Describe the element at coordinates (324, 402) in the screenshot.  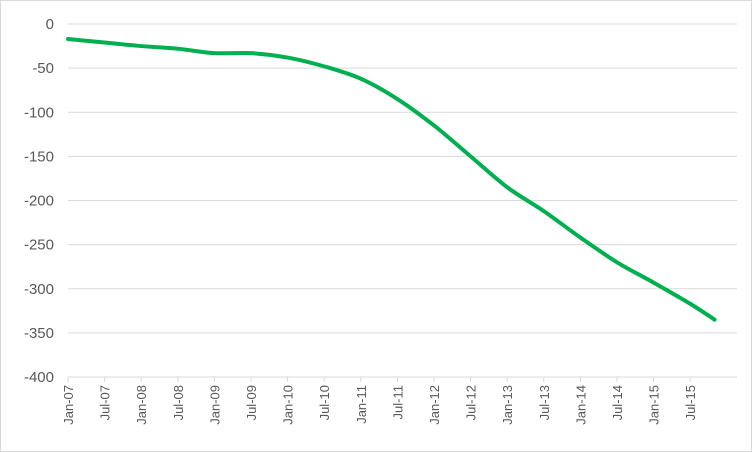
I see `x-tick-label: Jul-10` at that location.